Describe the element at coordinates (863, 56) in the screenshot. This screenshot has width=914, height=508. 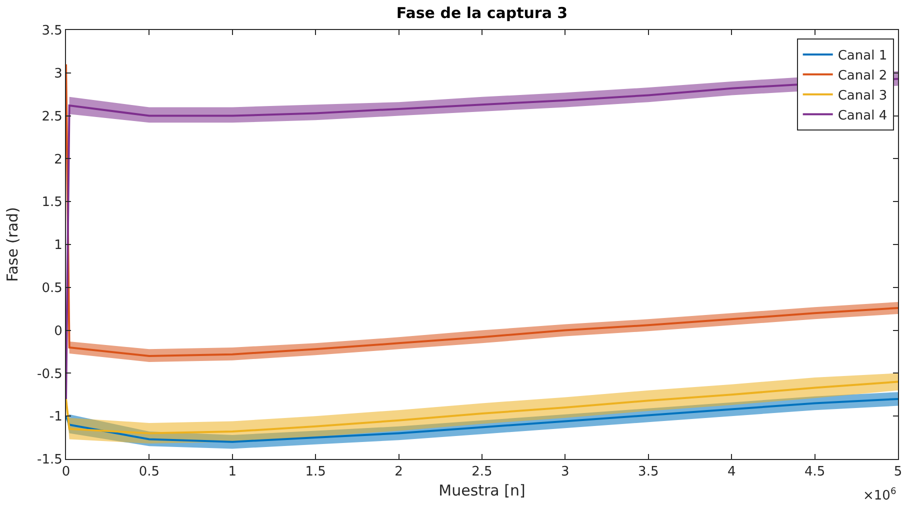
I see `legend-label: Canal 1` at that location.